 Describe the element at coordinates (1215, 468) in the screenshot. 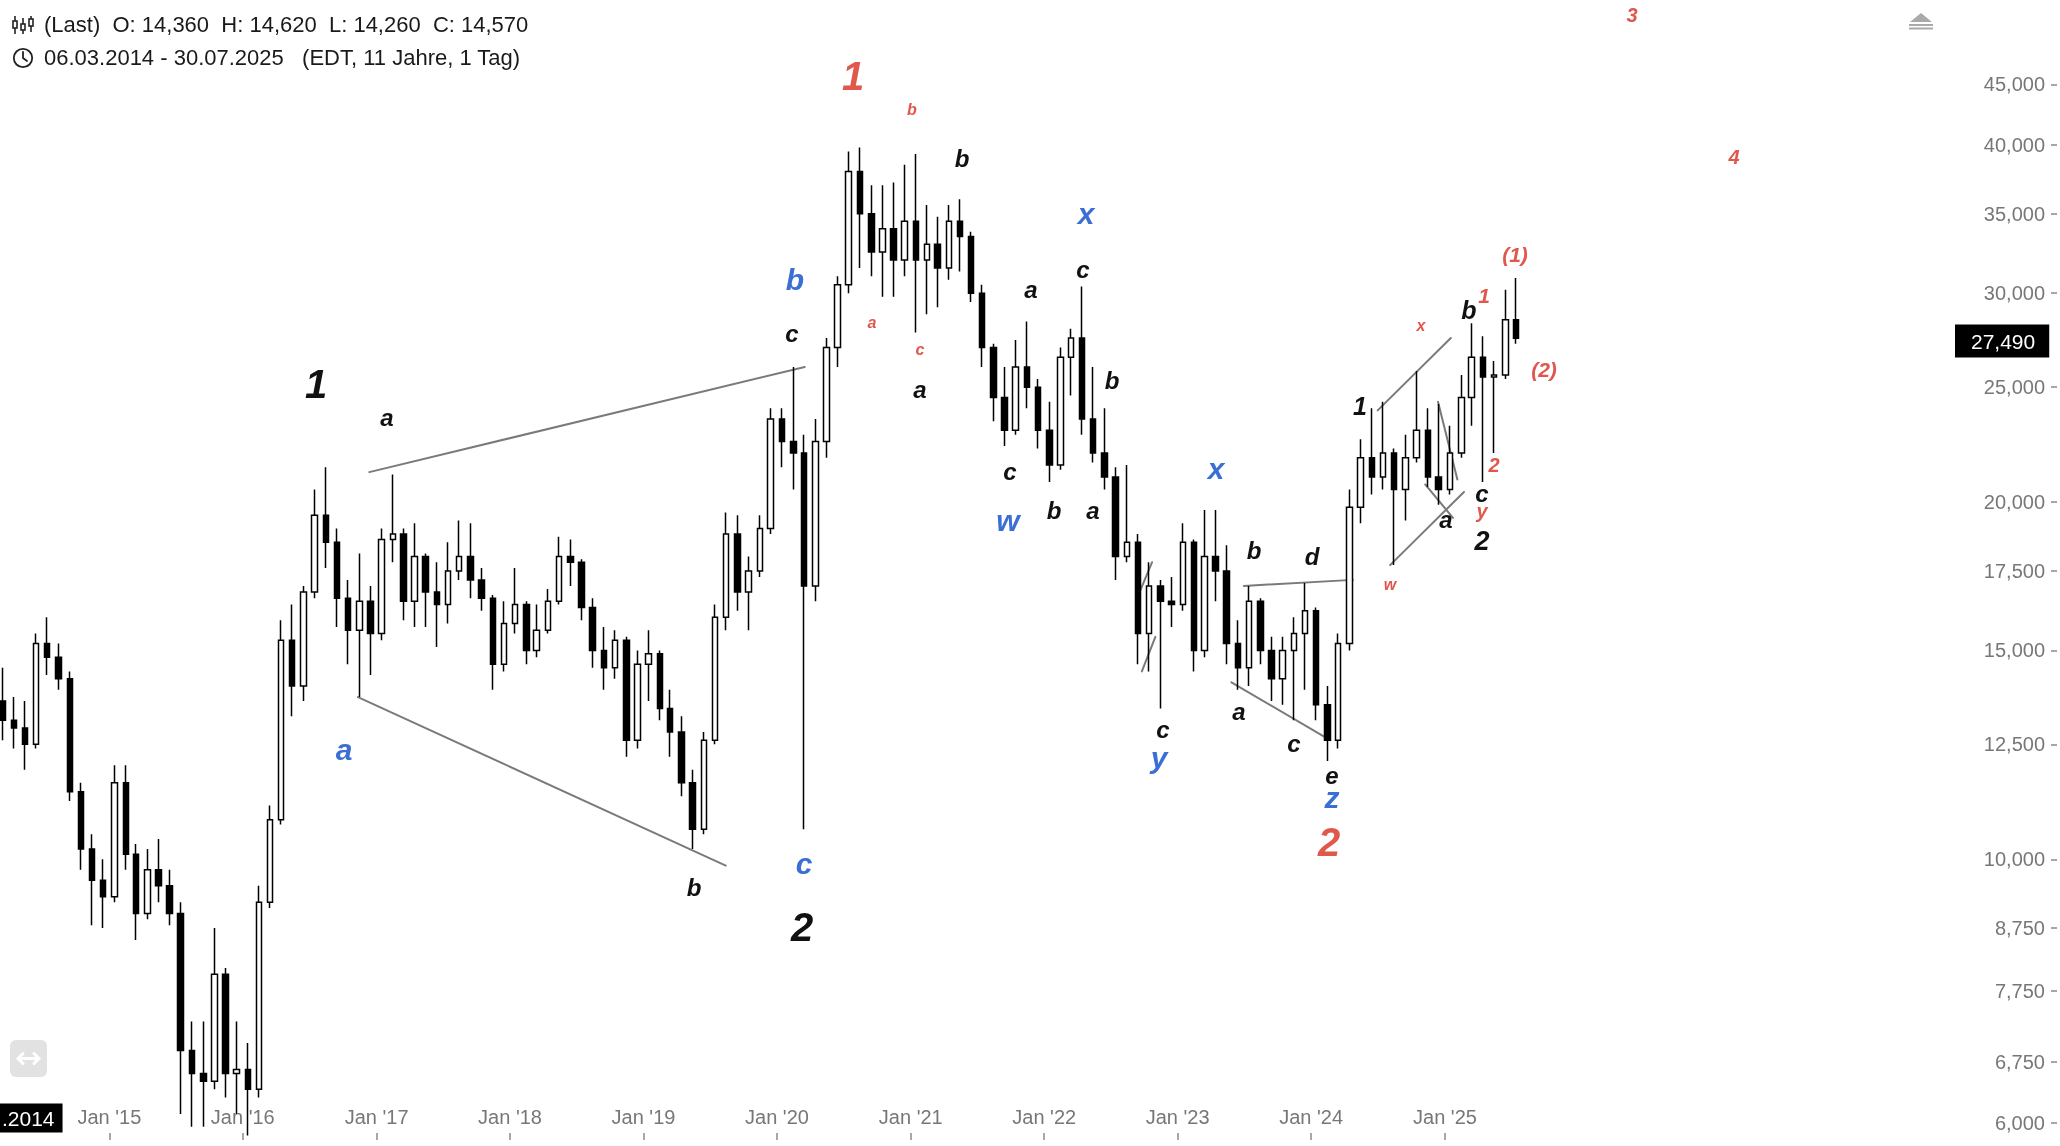

I see `annotation: x` at that location.